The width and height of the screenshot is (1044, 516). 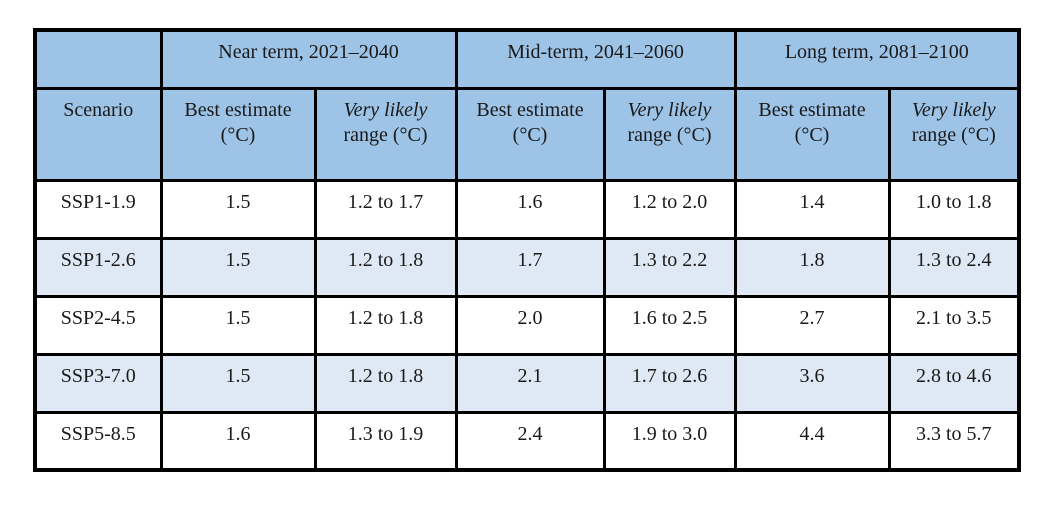 I want to click on scenario-cell: SSP1-2.6, so click(x=98, y=267).